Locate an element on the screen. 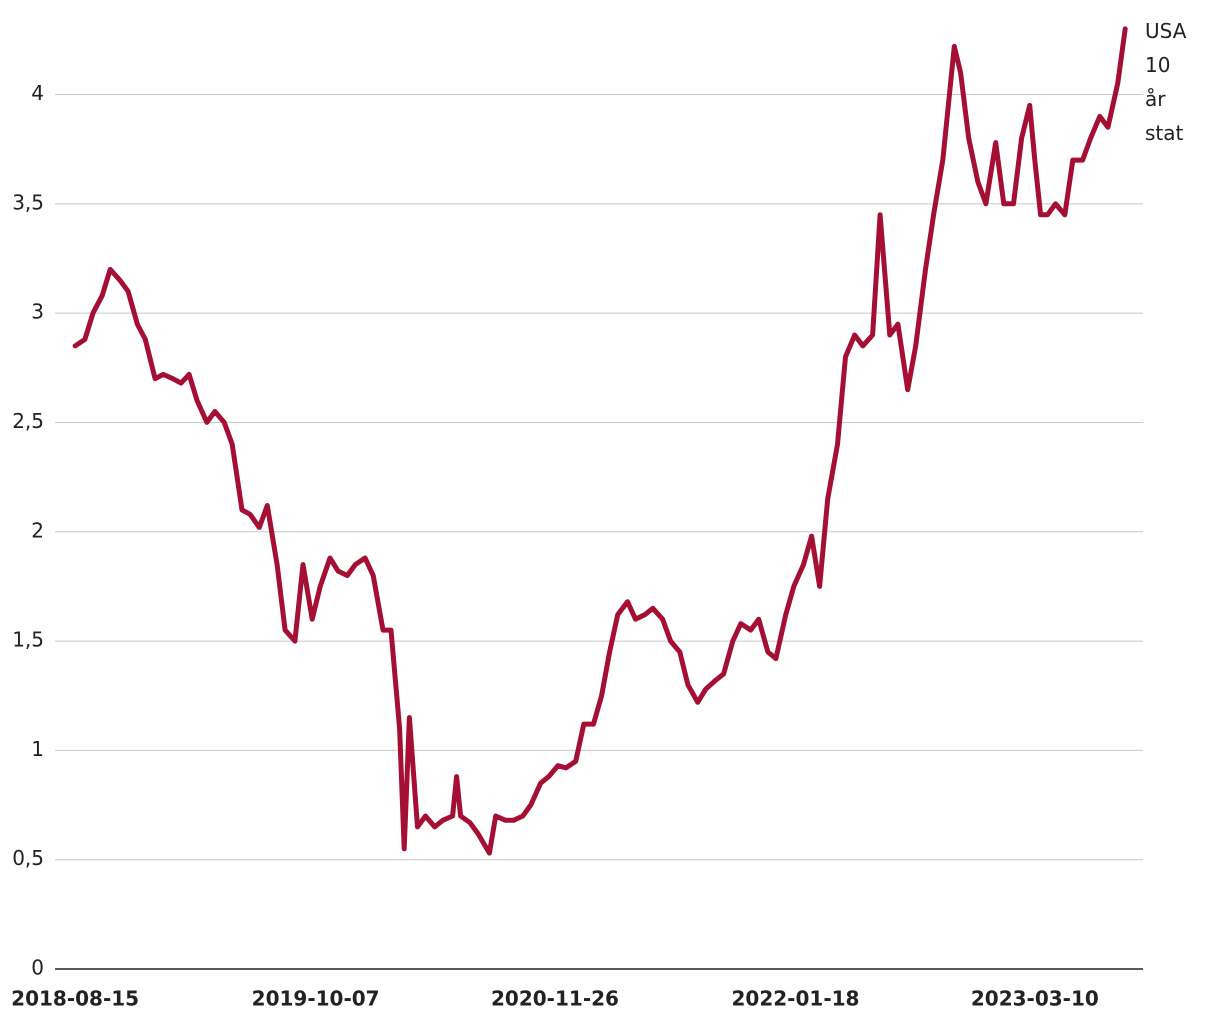 Image resolution: width=1220 pixels, height=1024 pixels. y-tick-label: 1,5 is located at coordinates (28, 640).